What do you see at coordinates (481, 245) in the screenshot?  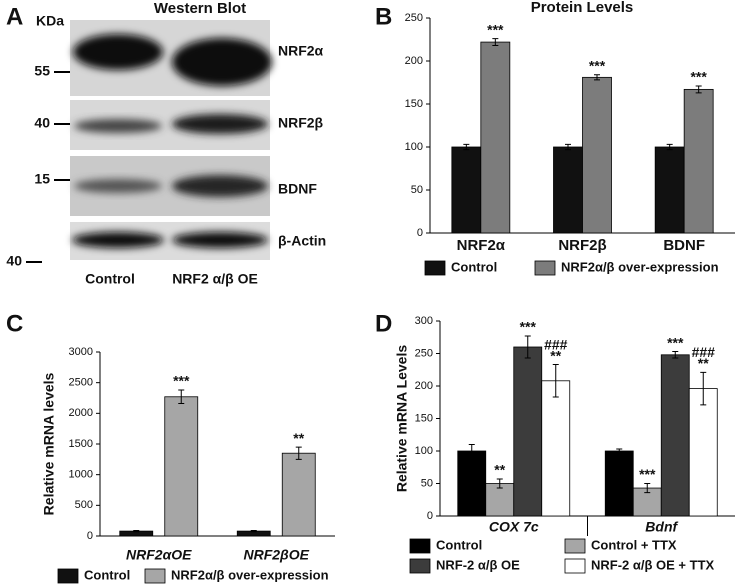 I see `x-tick-label: NRF2α` at bounding box center [481, 245].